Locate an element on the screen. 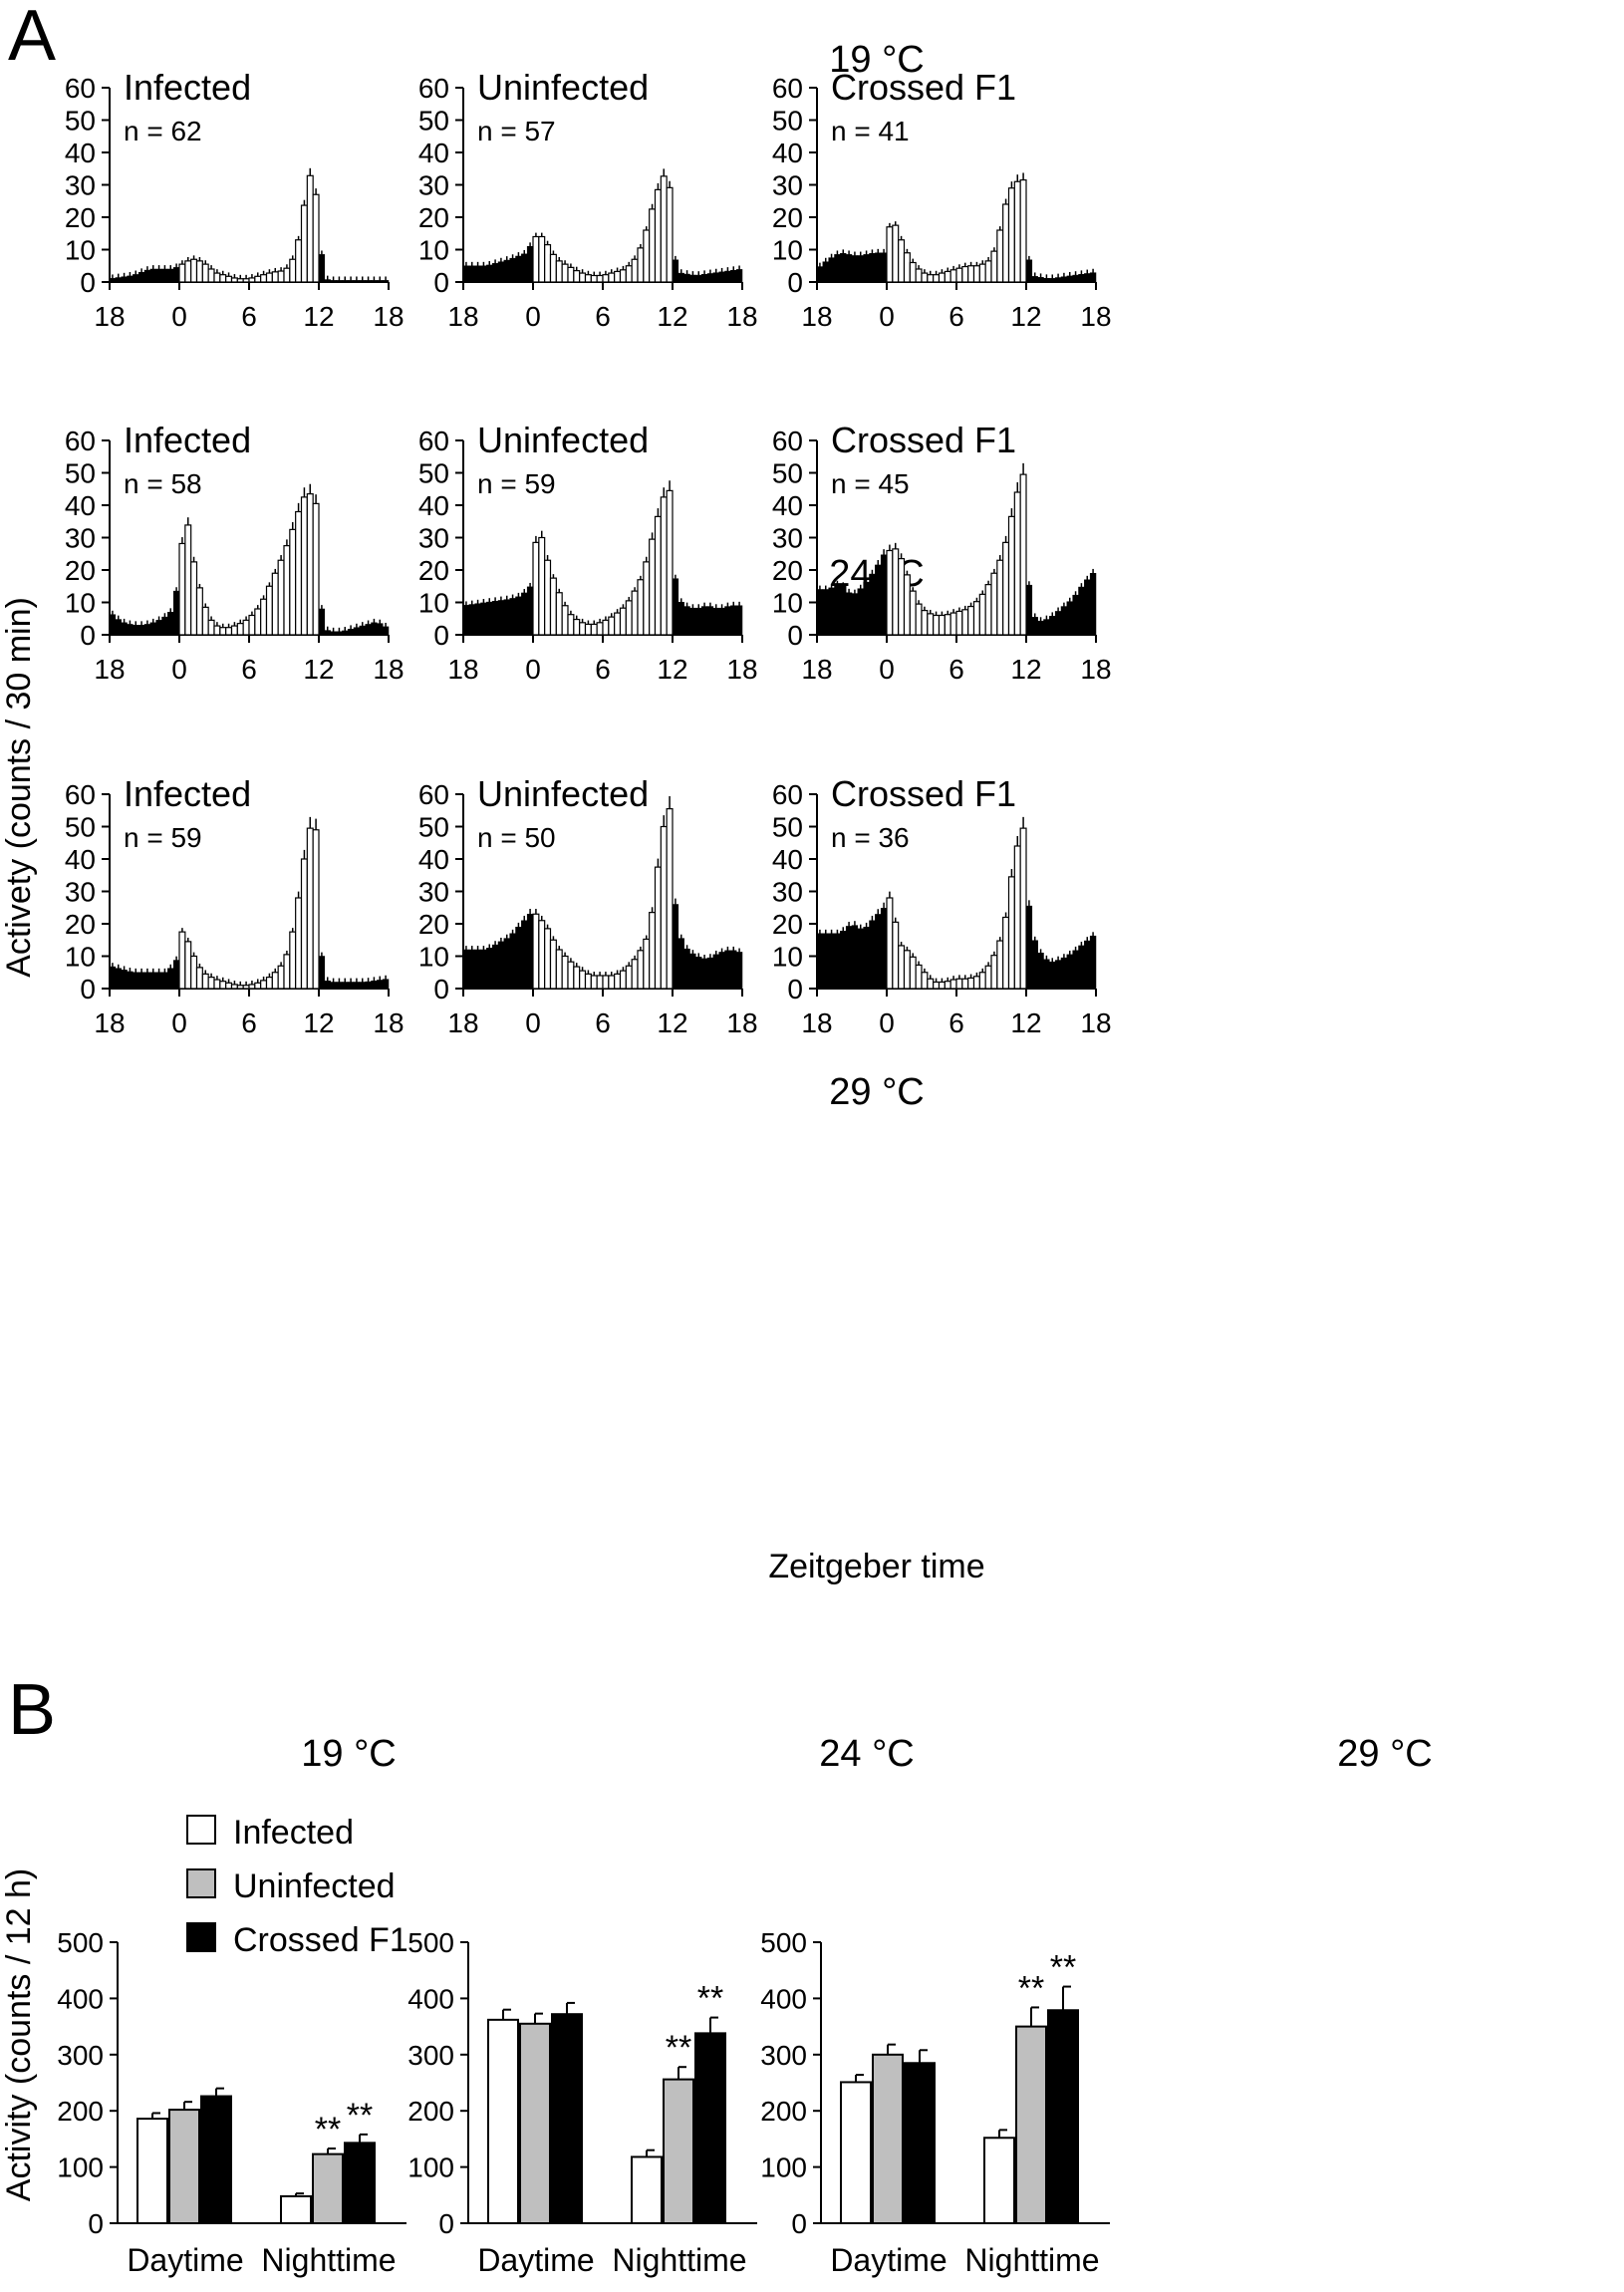  y-tick-label: 100 is located at coordinates (81, 2167).